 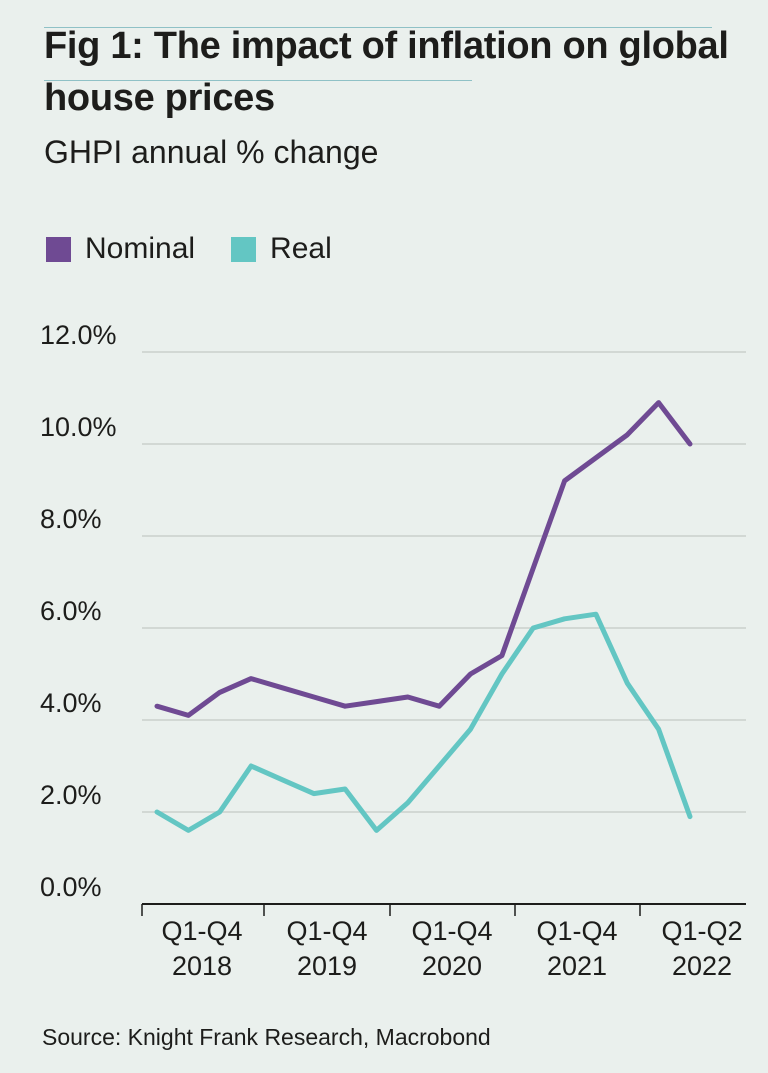 I want to click on y-tick-label: 10.0%, so click(x=78, y=427).